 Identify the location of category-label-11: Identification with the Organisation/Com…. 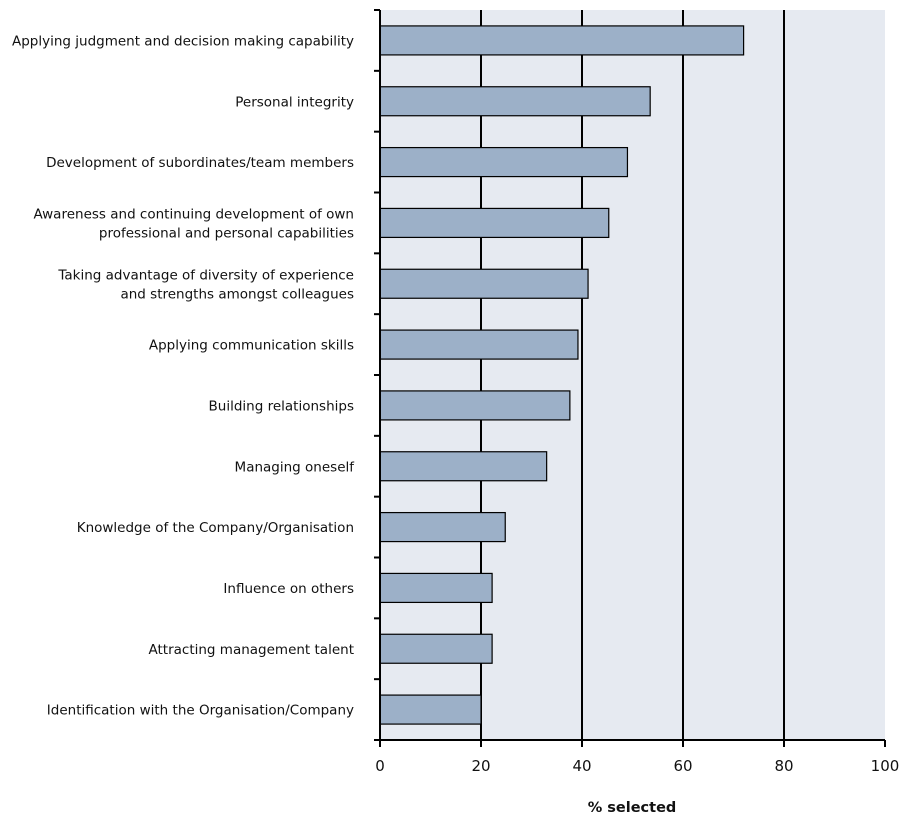
(200, 711).